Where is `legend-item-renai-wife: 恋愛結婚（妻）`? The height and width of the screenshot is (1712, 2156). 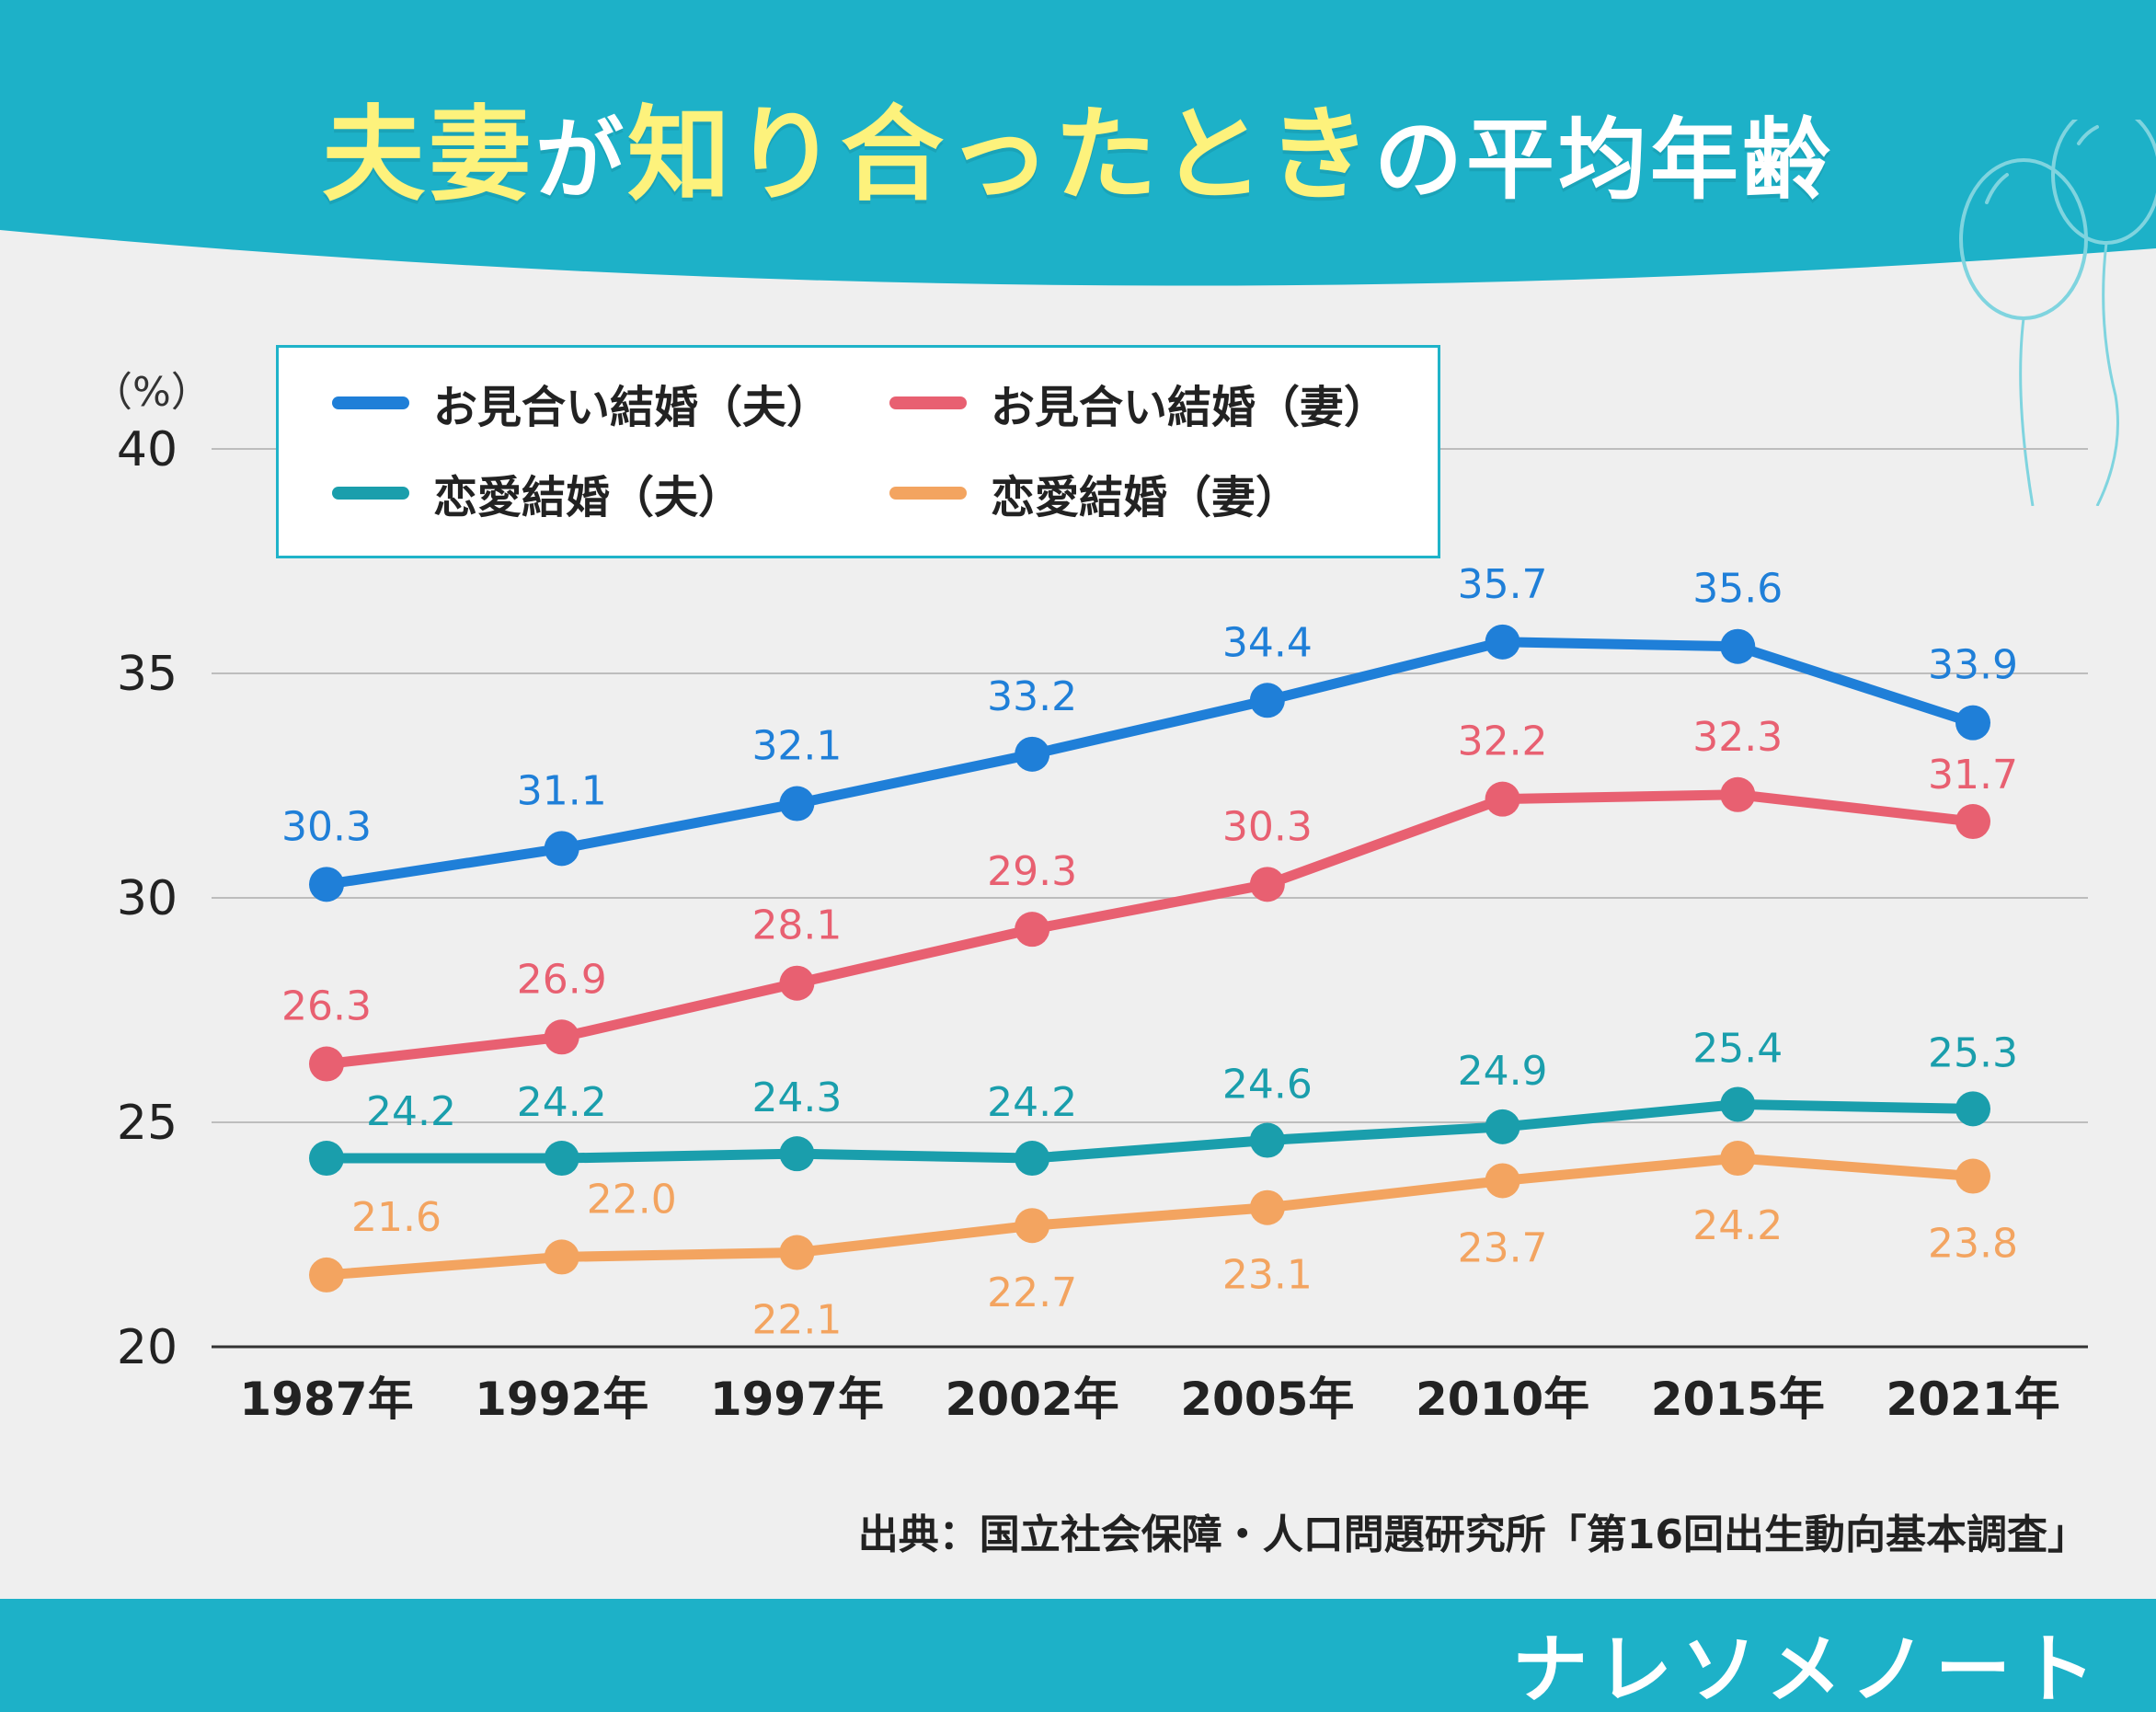 legend-item-renai-wife: 恋愛結婚（妻） is located at coordinates (1094, 494).